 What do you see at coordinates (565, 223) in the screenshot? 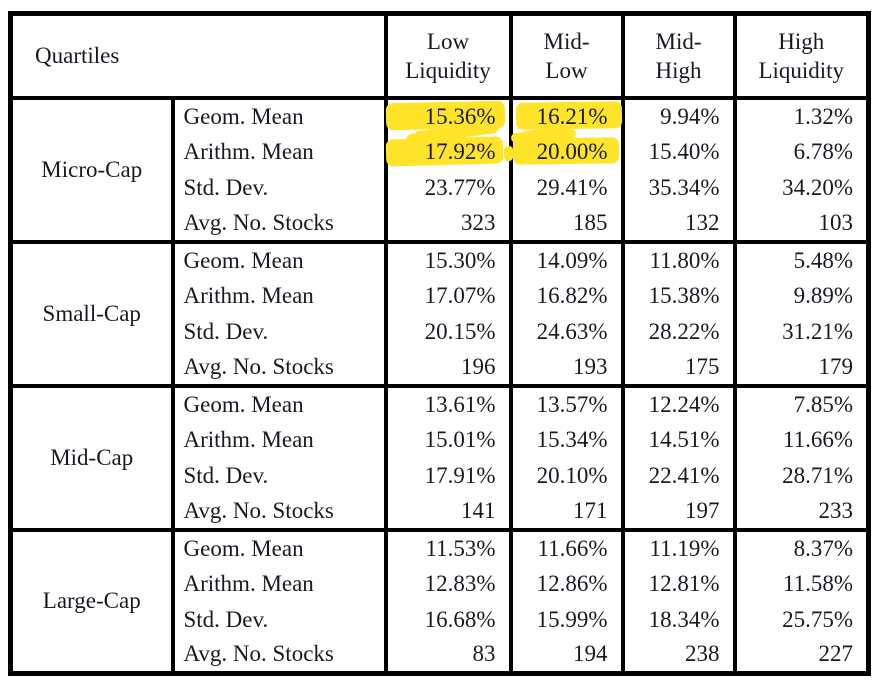
I see `data-cell: 185` at bounding box center [565, 223].